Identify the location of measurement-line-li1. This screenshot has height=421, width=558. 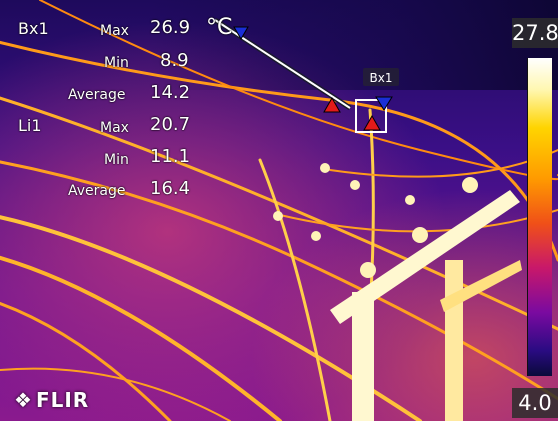
(282, 64).